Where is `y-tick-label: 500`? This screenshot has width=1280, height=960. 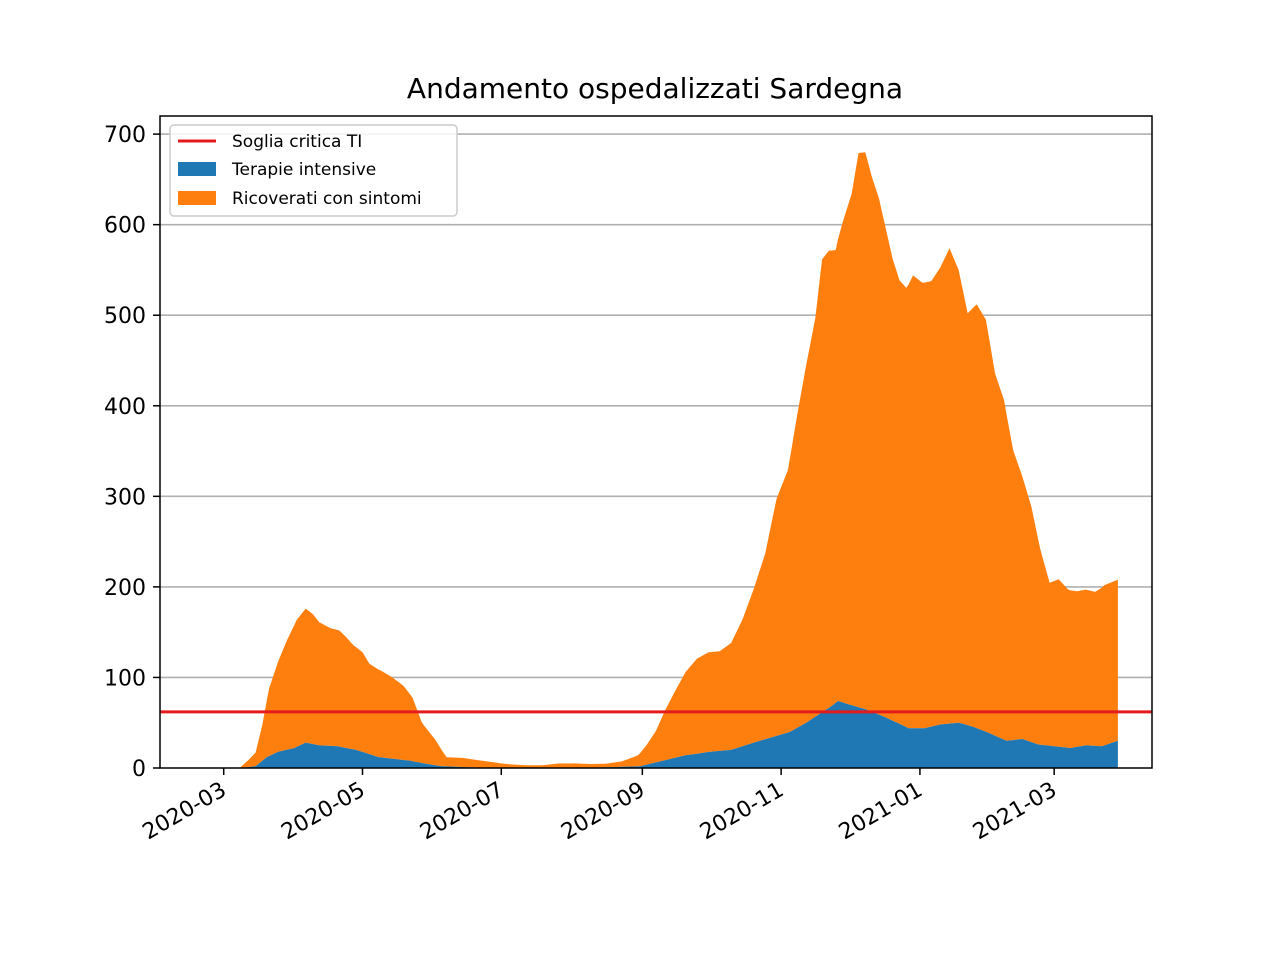 y-tick-label: 500 is located at coordinates (125, 316).